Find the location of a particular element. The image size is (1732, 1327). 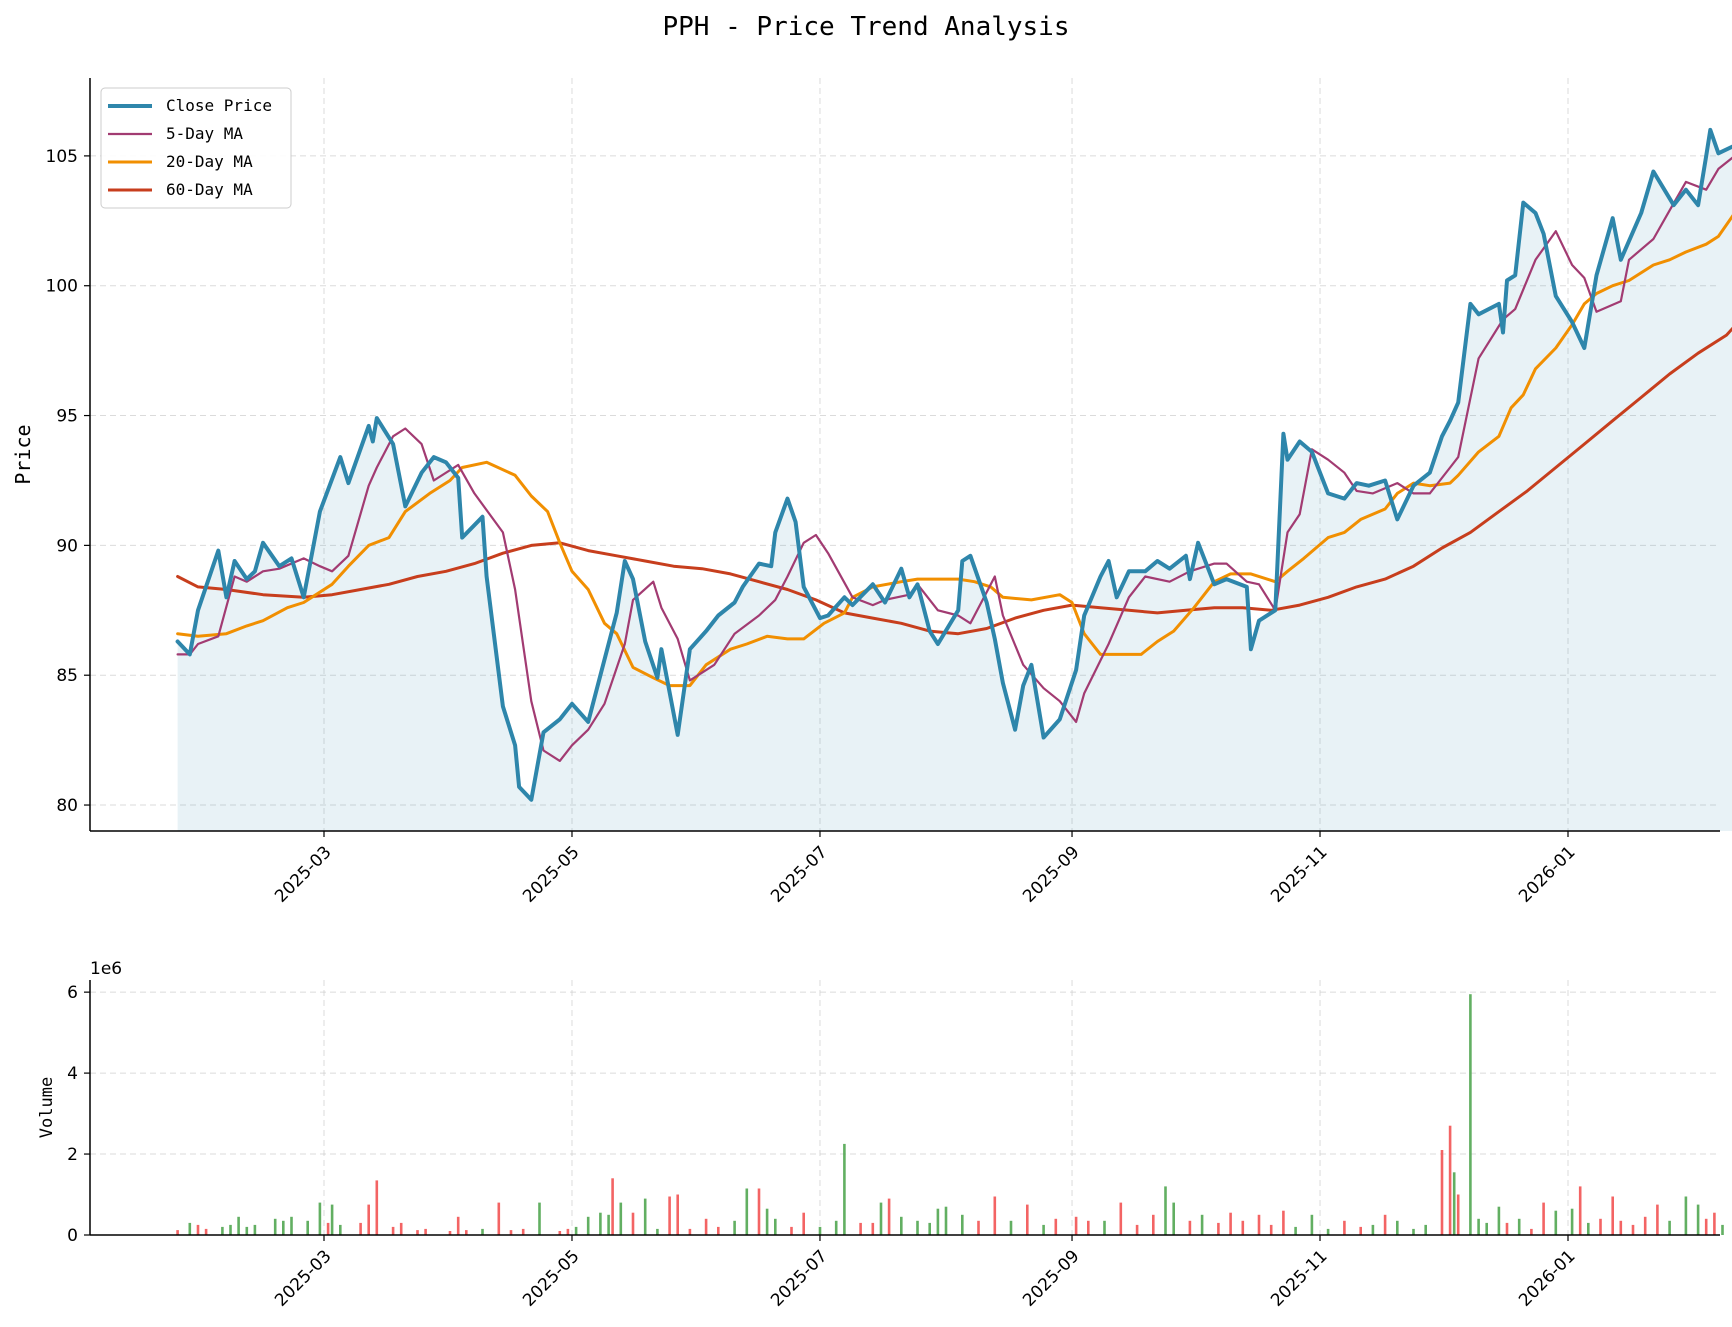

price-y-tick-label: 85 is located at coordinates (67, 676).